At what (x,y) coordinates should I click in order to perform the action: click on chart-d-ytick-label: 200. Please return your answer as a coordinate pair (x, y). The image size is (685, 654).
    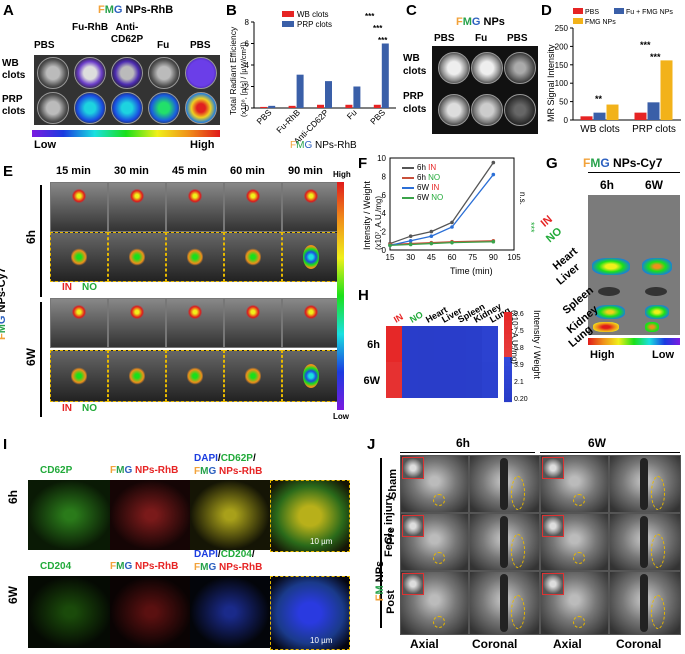
    Looking at the image, I should click on (562, 46).